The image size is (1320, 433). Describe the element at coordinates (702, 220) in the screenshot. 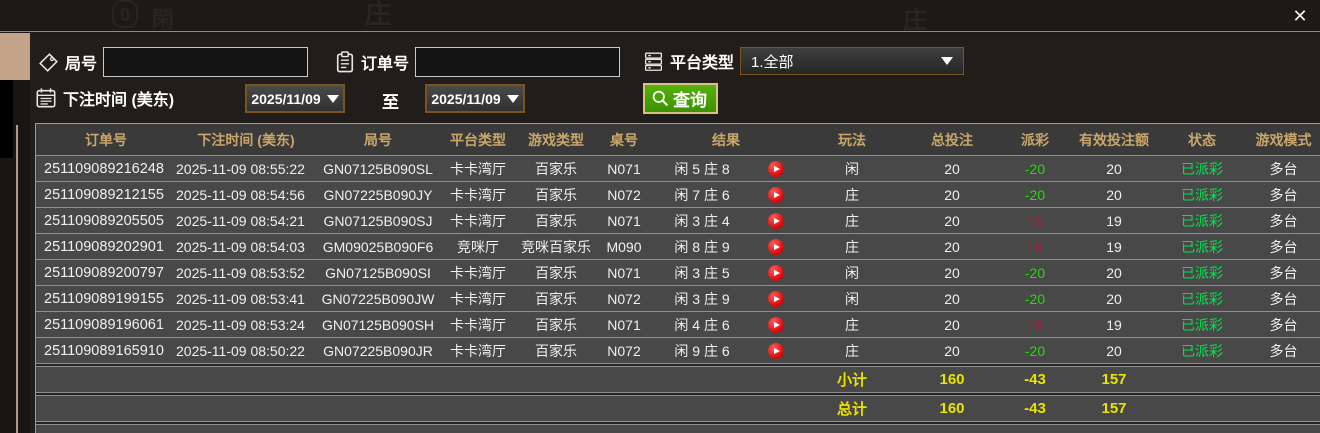

I see `cell-result: 闲 3 庄 4` at that location.